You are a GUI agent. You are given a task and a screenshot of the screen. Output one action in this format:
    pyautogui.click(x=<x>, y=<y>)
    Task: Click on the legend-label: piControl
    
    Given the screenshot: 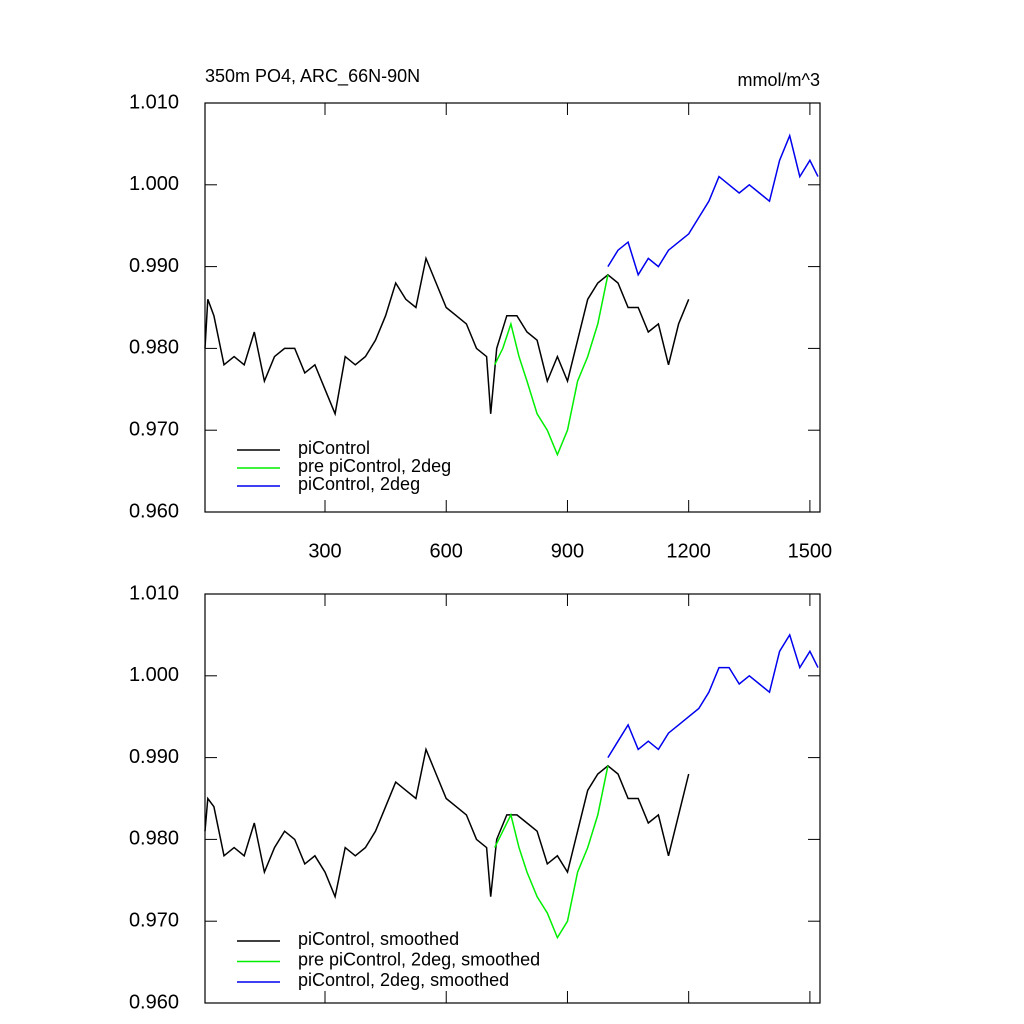 What is the action you would take?
    pyautogui.click(x=334, y=448)
    